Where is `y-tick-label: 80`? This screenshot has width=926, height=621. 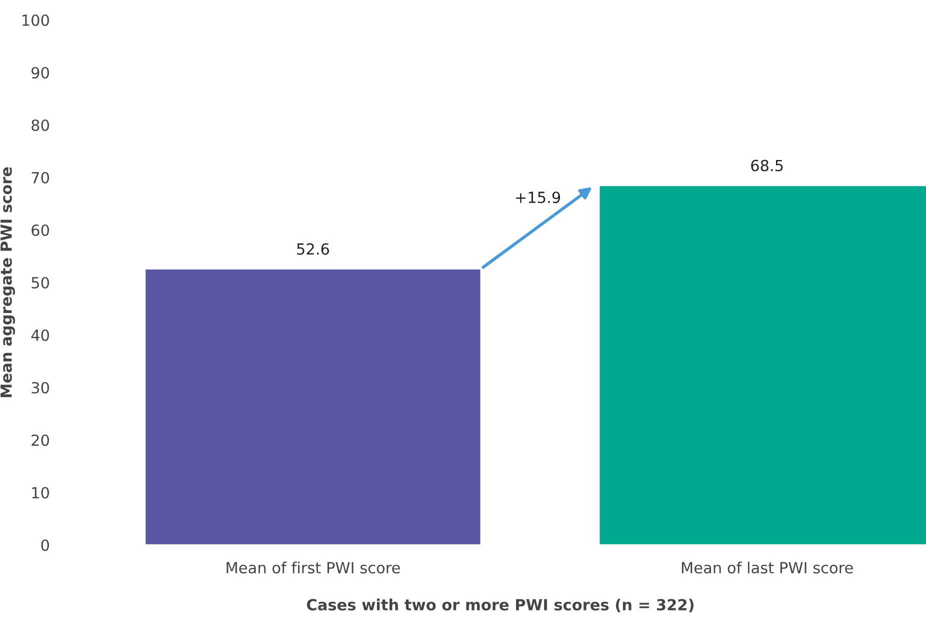
y-tick-label: 80 is located at coordinates (40, 125).